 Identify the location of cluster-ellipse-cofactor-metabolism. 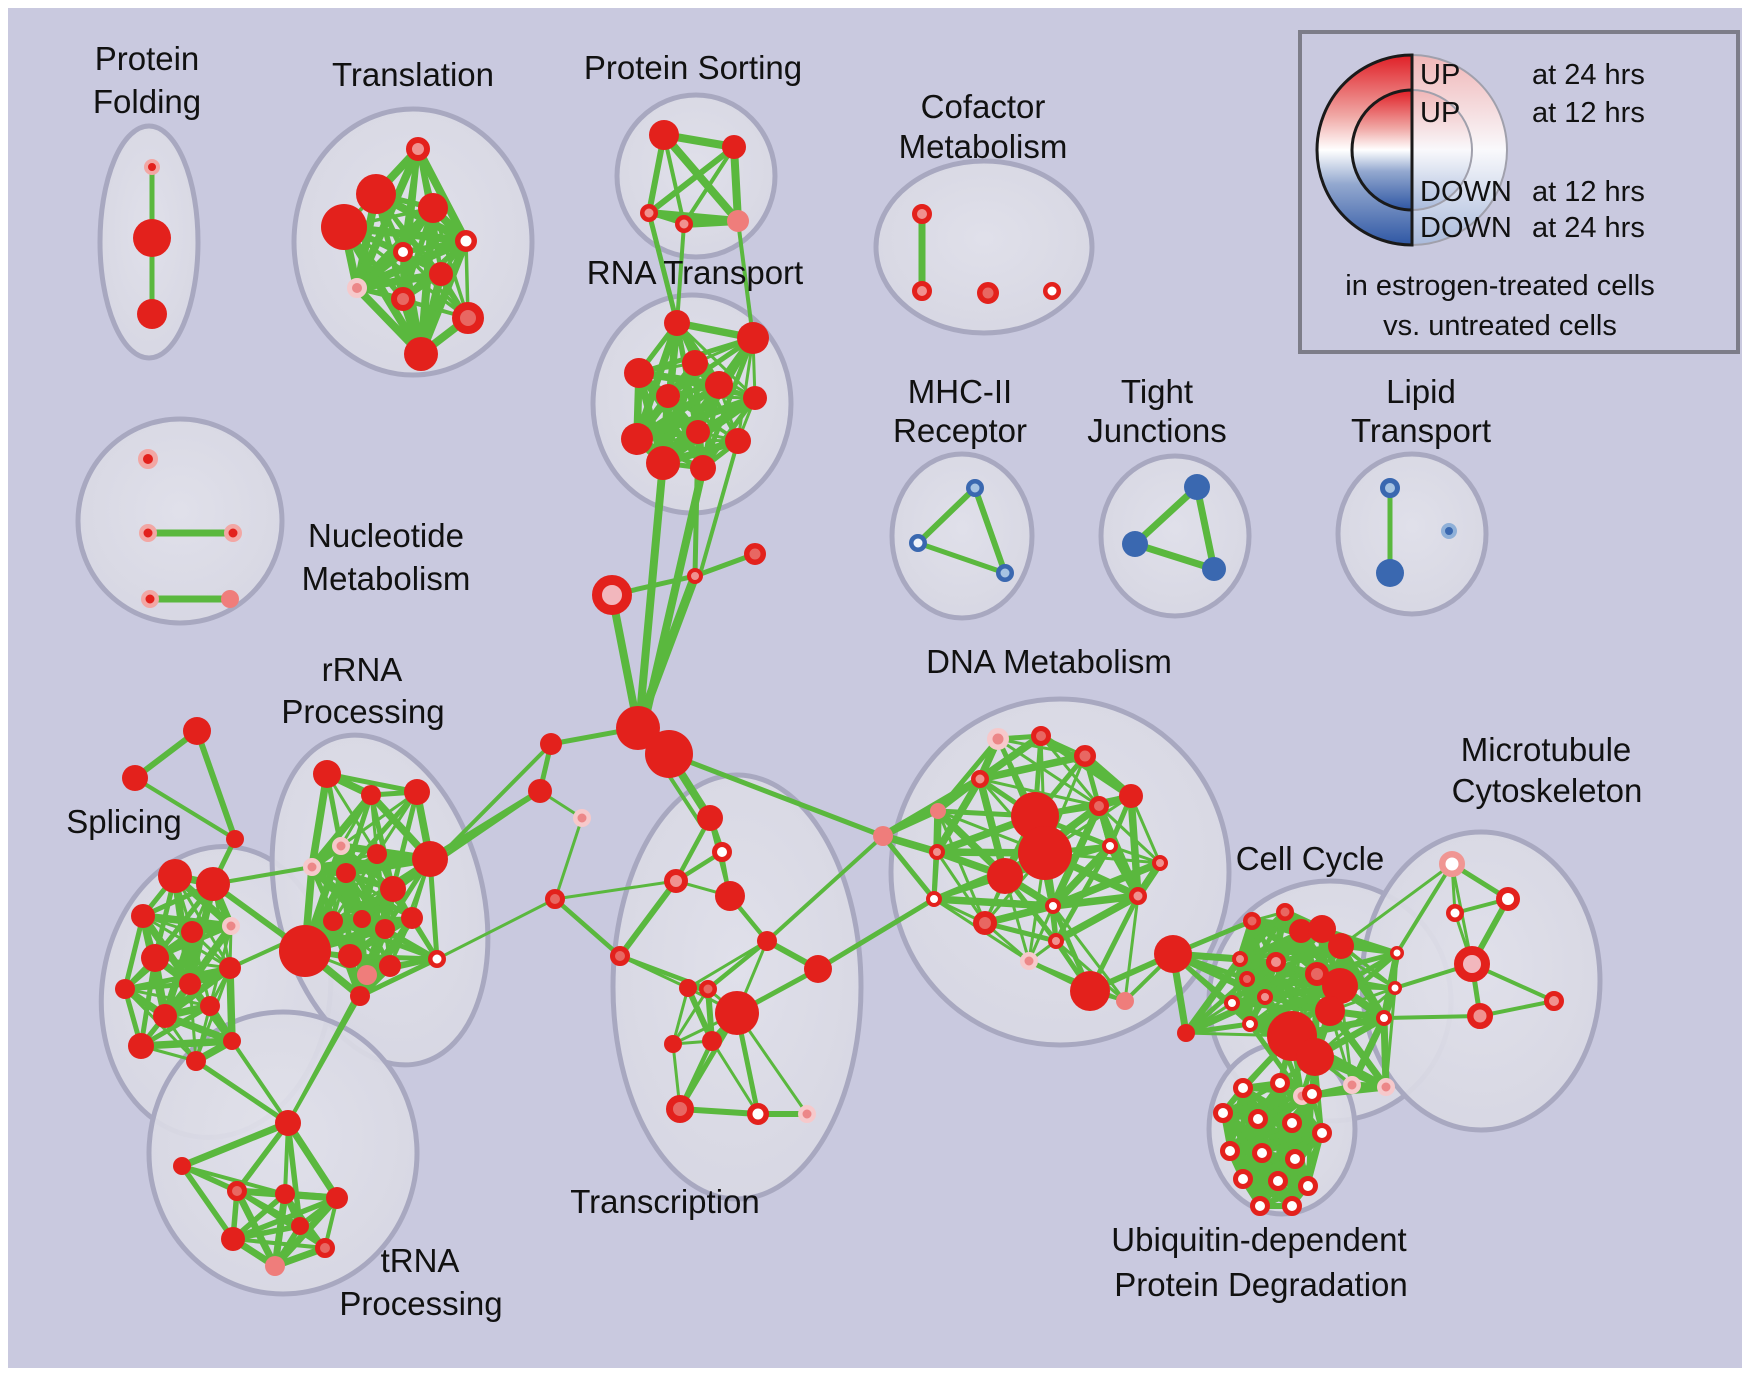
(984, 247).